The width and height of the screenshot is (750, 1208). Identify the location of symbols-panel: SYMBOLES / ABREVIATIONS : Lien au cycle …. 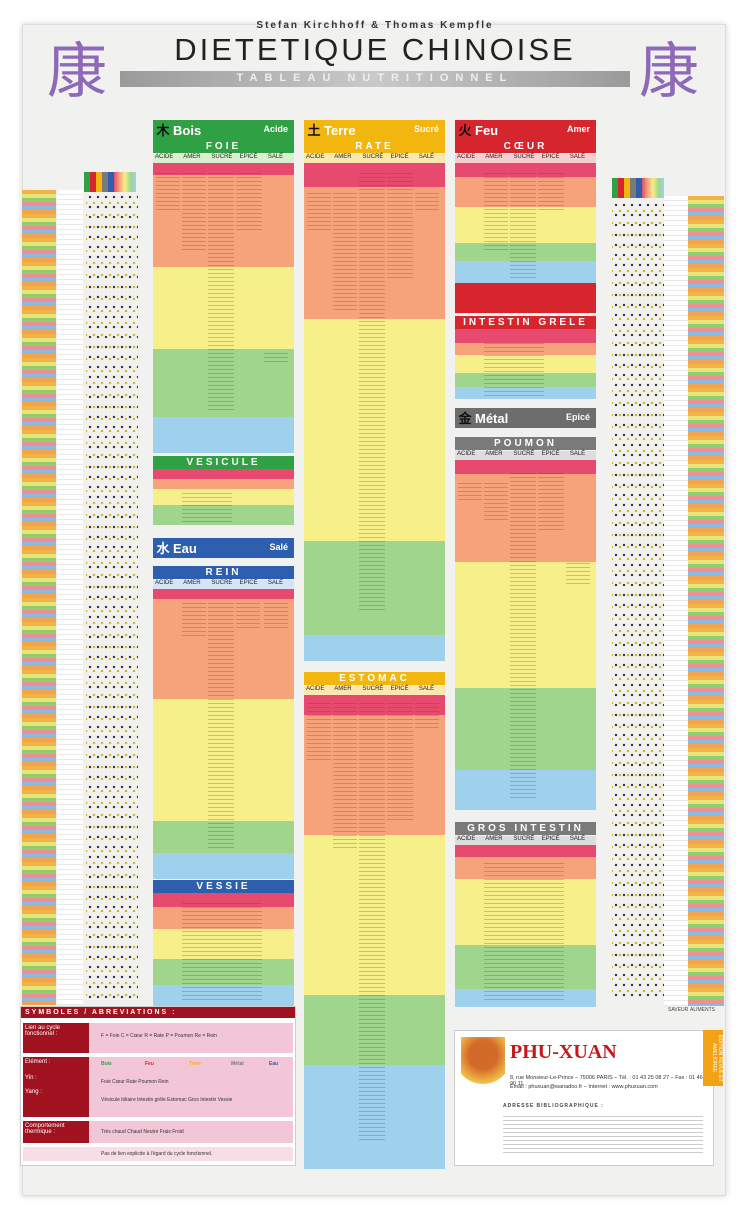
(158, 1086).